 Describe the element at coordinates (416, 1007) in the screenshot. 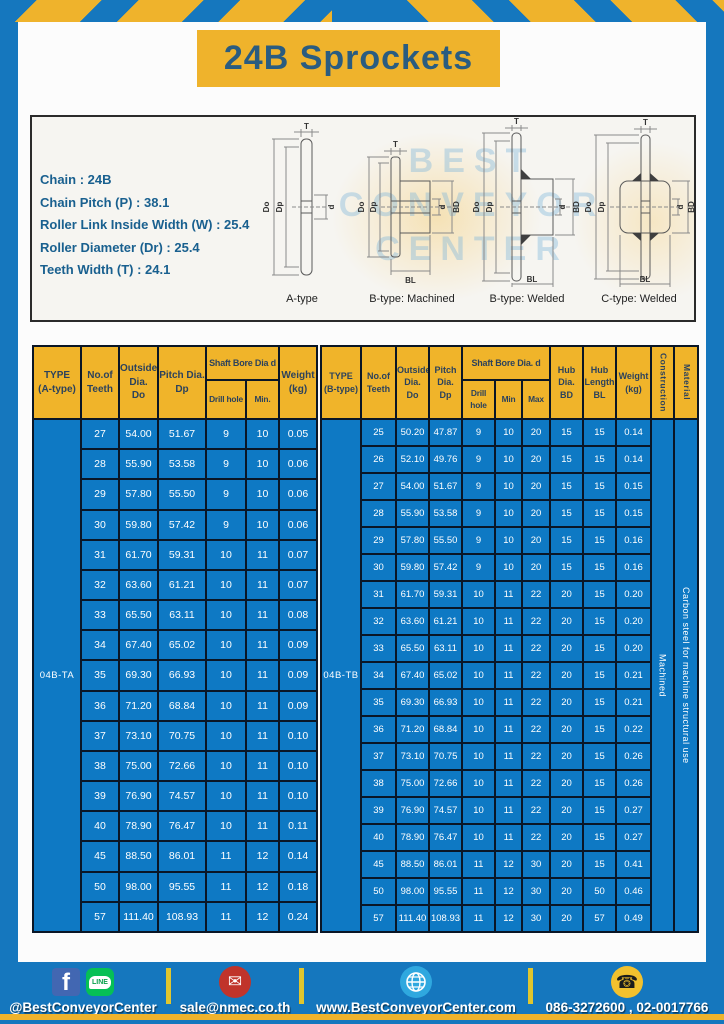

I see `footer-website-text: www.BestConveyorCenter.com` at that location.